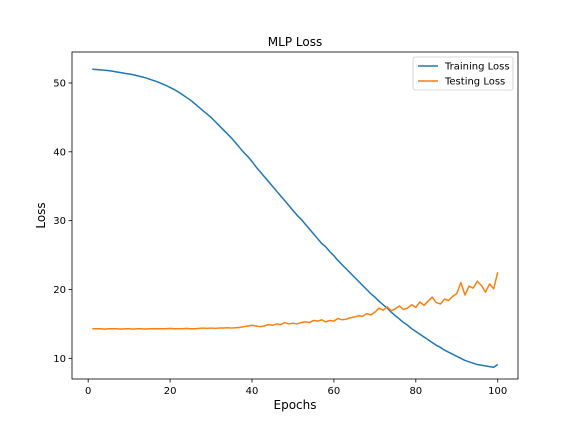 This screenshot has width=576, height=432. What do you see at coordinates (334, 391) in the screenshot?
I see `x-tick-label: 60` at bounding box center [334, 391].